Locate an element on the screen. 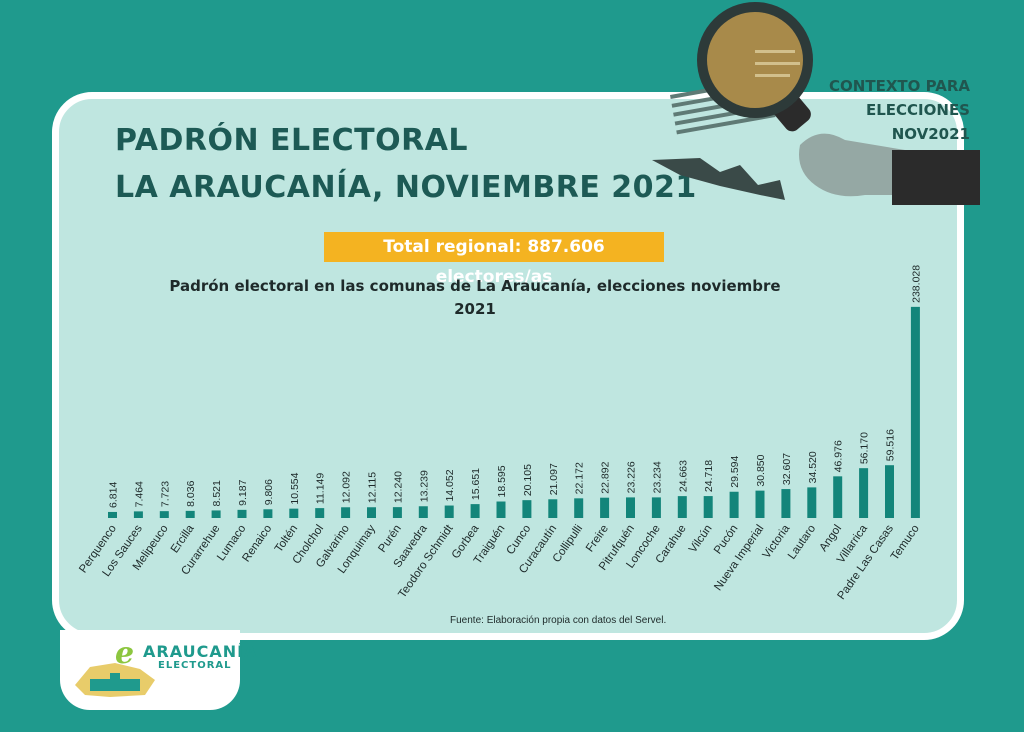 This screenshot has height=732, width=1024. bar-vilcún is located at coordinates (708, 507).